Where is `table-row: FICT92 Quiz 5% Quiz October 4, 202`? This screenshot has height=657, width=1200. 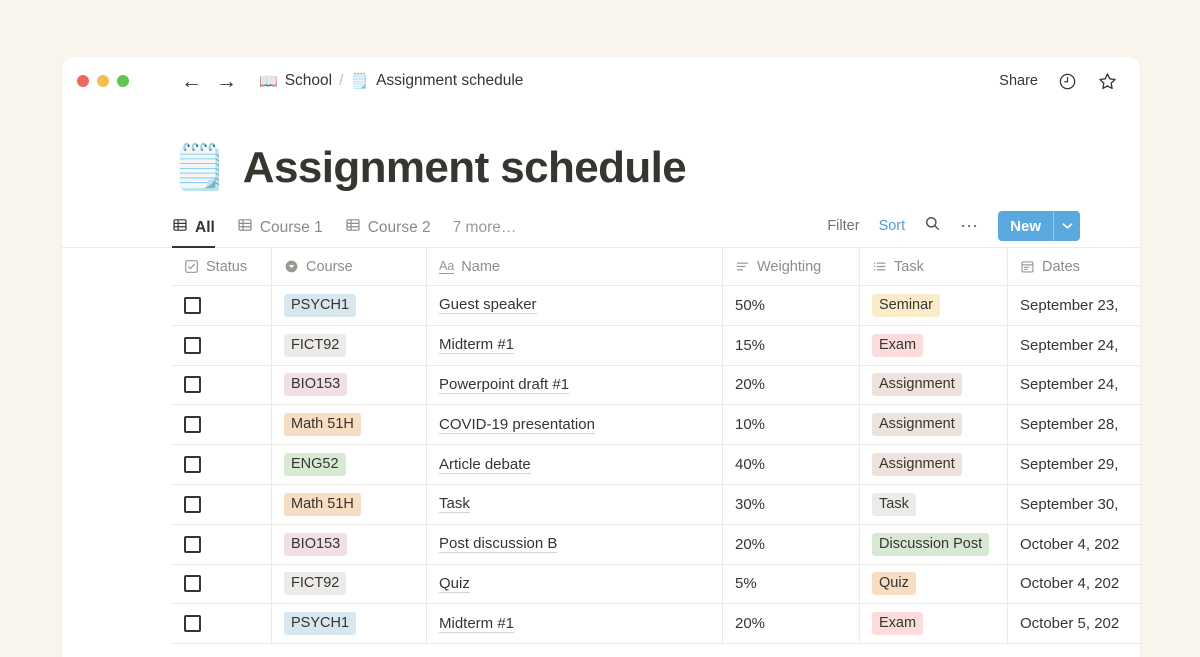 table-row: FICT92 Quiz 5% Quiz October 4, 202 is located at coordinates (656, 584).